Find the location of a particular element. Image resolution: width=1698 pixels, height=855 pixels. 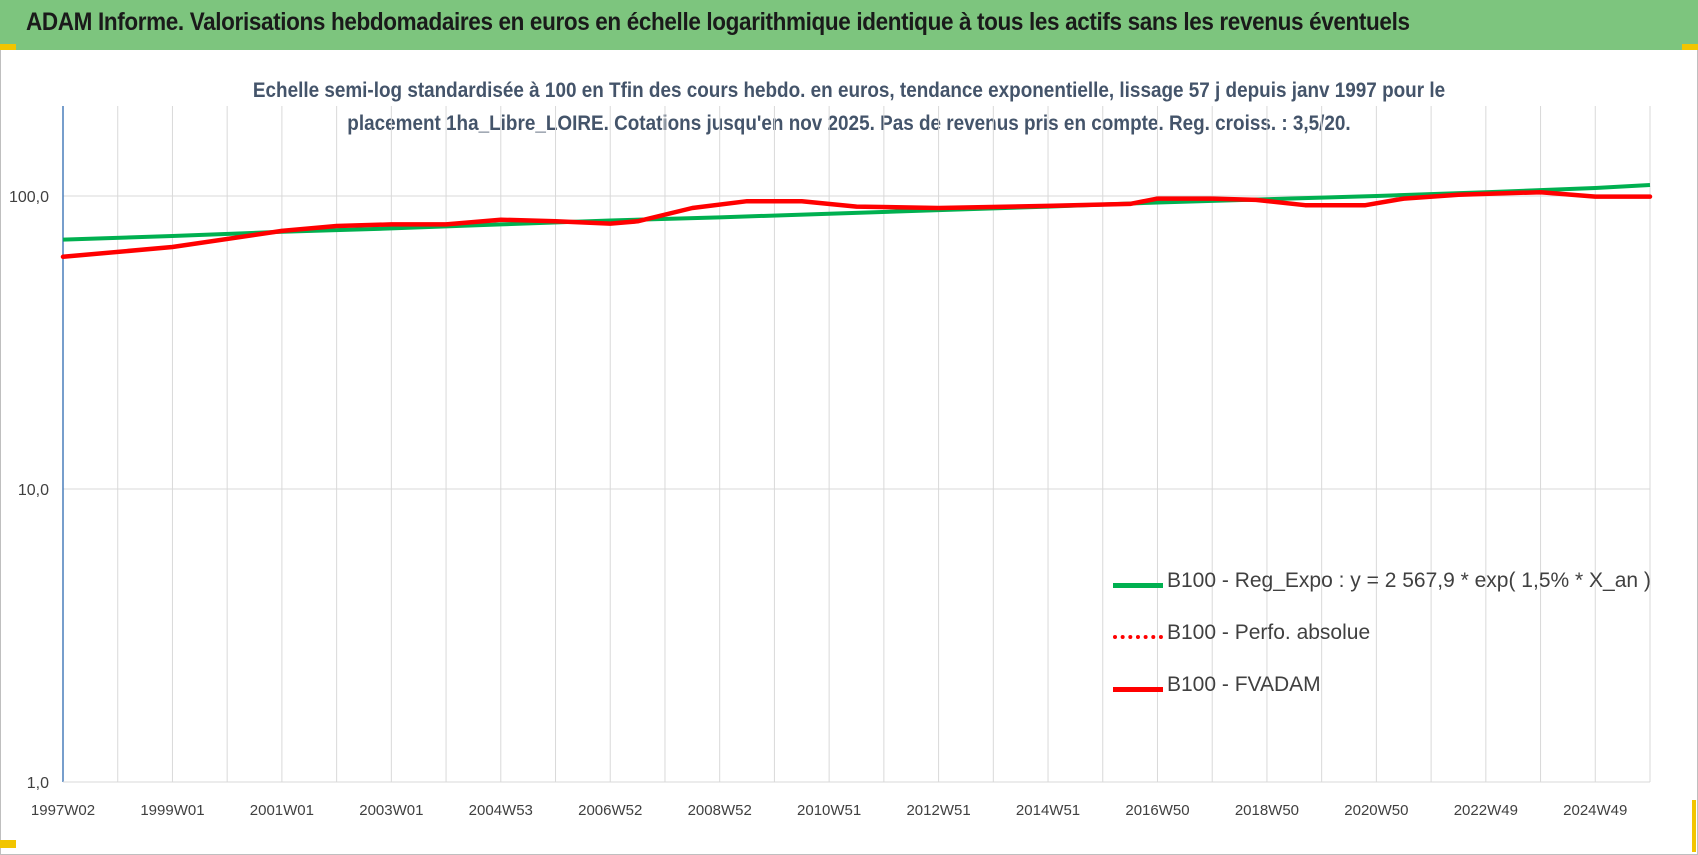

series-line-fvadam is located at coordinates (856, 224).